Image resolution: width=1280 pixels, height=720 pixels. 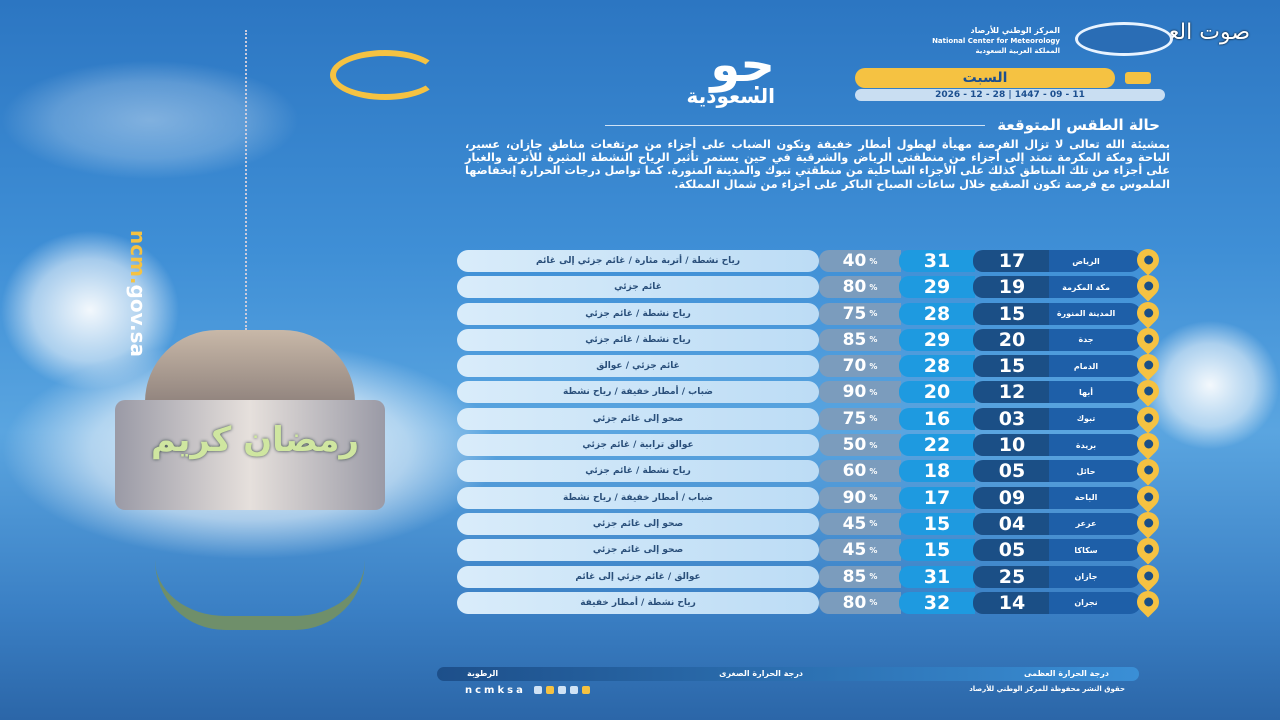 I want to click on lantern-body, so click(x=250, y=455).